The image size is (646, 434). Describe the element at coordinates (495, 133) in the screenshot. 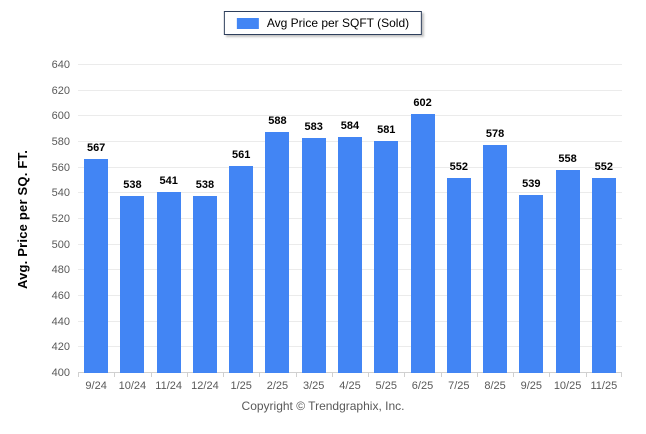

I see `bar-value-label: 578` at that location.